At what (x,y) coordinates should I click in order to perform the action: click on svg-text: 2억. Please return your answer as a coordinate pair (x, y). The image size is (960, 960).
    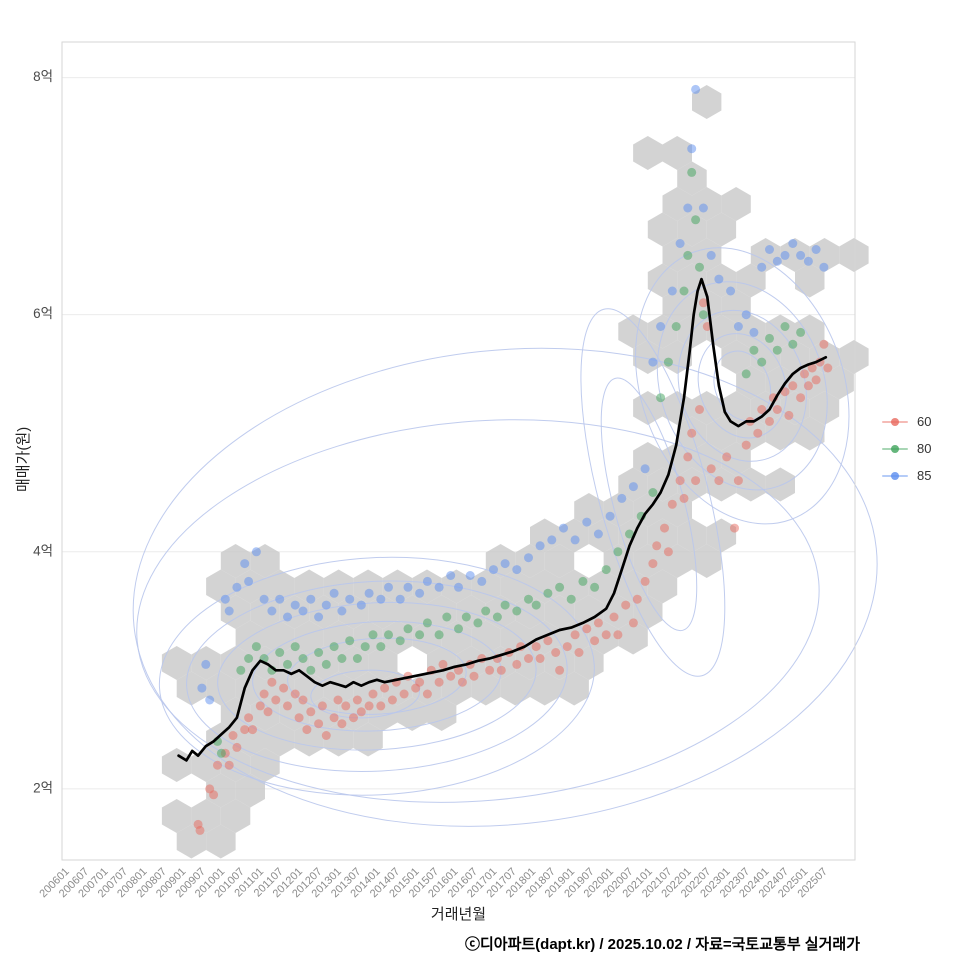
    Looking at the image, I should click on (43, 787).